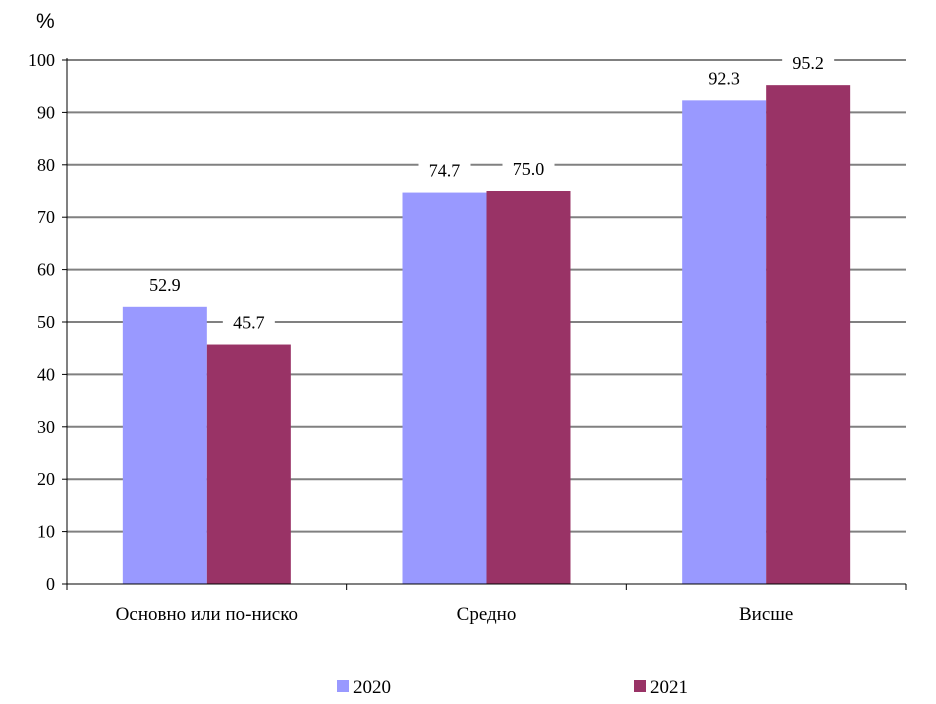 This screenshot has height=704, width=936. What do you see at coordinates (669, 687) in the screenshot?
I see `legend-label-2021: 2021` at bounding box center [669, 687].